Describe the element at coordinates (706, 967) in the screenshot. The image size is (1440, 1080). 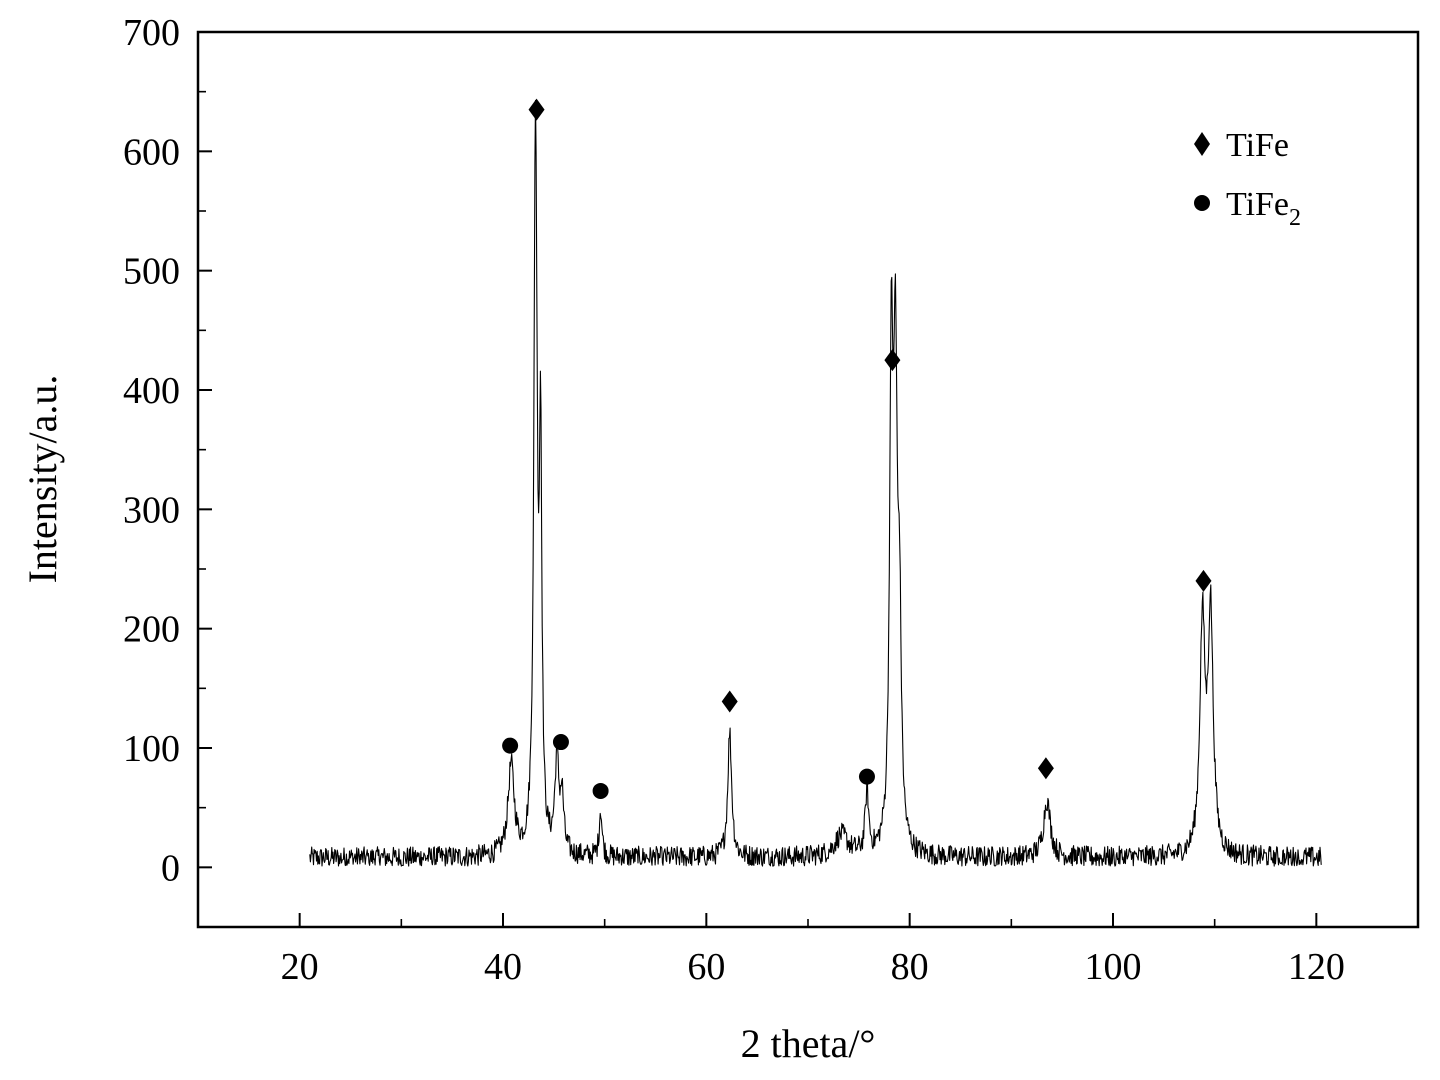
I see `x-tick-label: 60` at that location.